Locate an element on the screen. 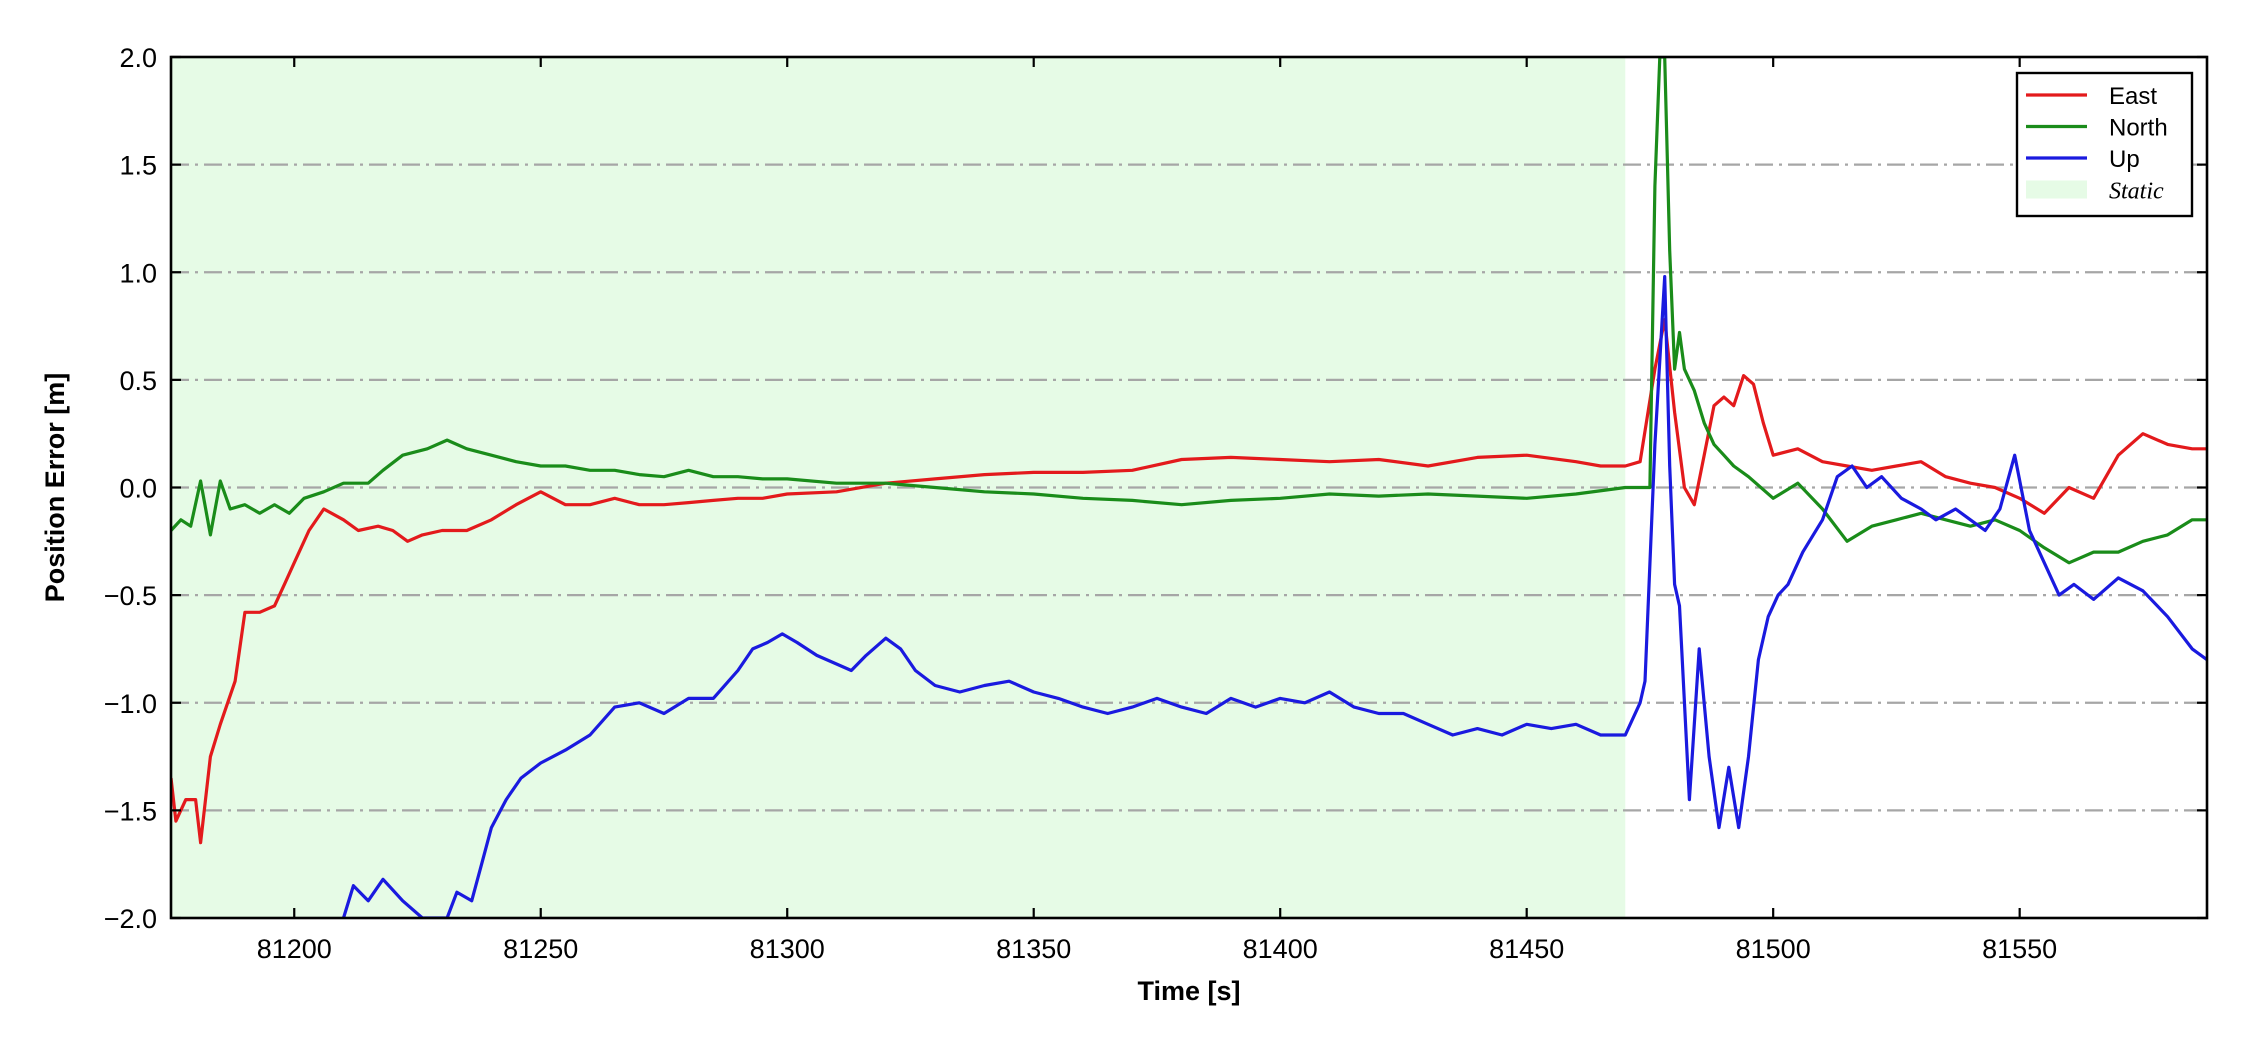  y-tick-label: −1.0 is located at coordinates (130, 704).